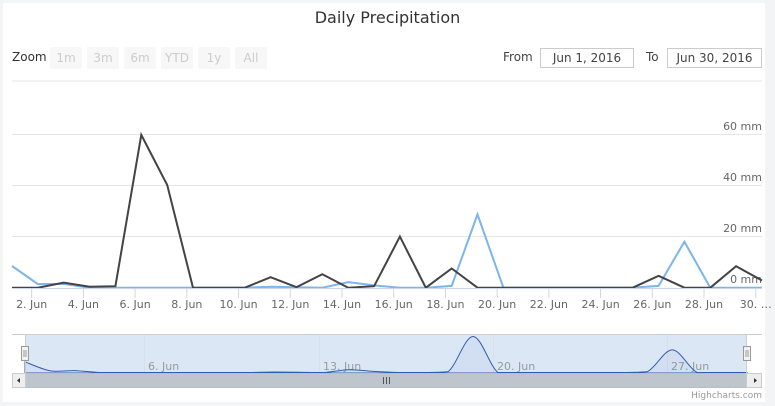  What do you see at coordinates (652, 57) in the screenshot?
I see `to-label: To` at bounding box center [652, 57].